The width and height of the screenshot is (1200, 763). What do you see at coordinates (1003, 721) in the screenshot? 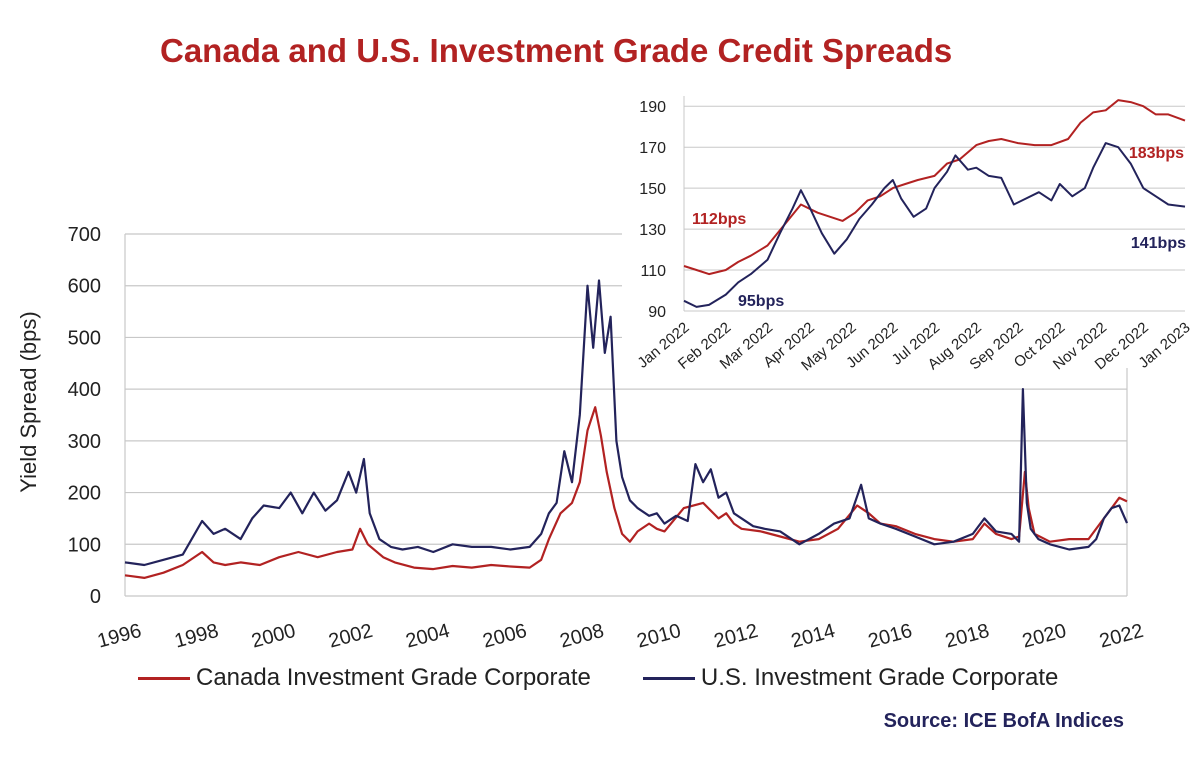
I see `source-note: Source: ICE BofA Indices` at bounding box center [1003, 721].